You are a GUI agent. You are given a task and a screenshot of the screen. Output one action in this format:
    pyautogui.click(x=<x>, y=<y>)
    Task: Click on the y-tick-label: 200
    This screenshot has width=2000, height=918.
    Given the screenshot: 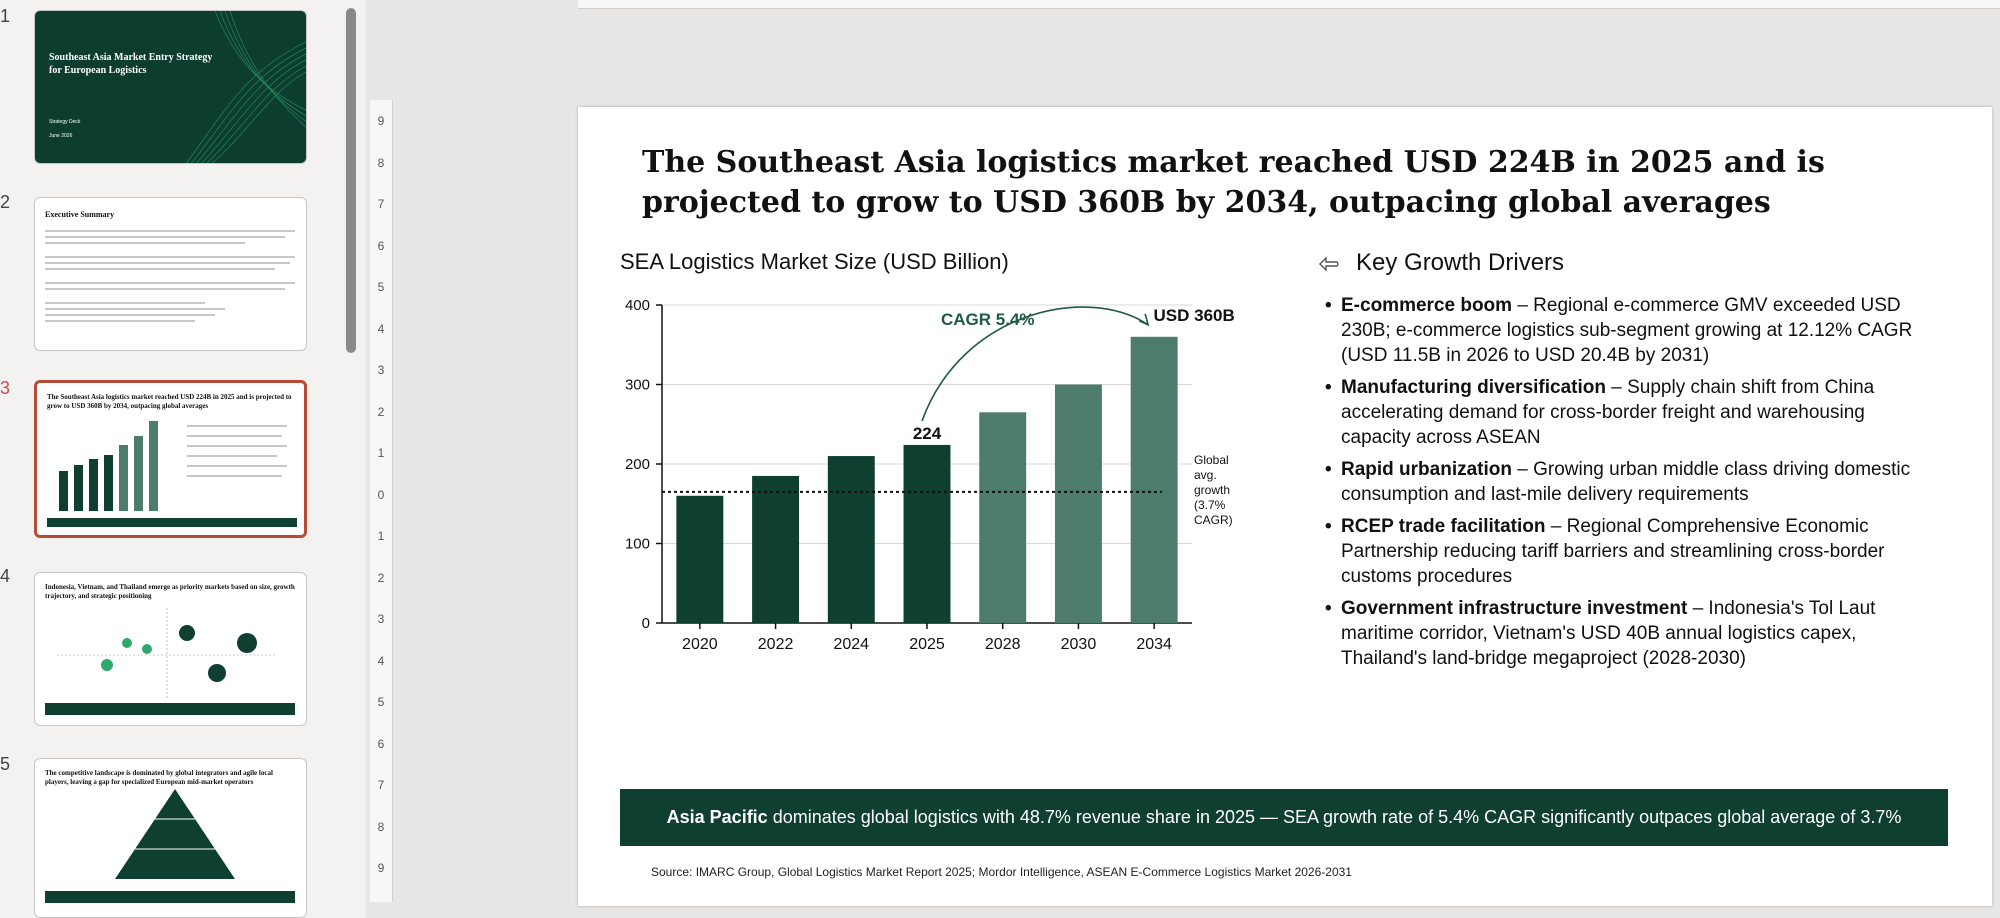 What is the action you would take?
    pyautogui.click(x=637, y=464)
    